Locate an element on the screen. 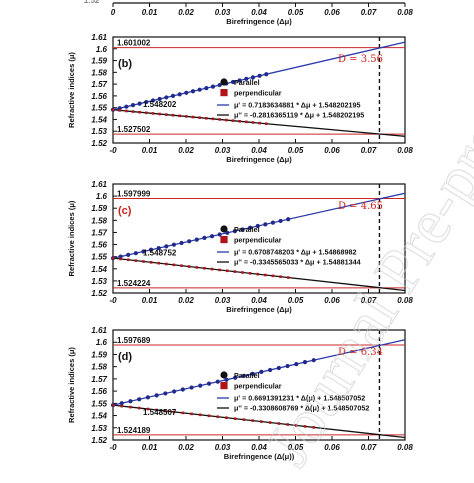  x-tick-label: 0.07 is located at coordinates (369, 150).